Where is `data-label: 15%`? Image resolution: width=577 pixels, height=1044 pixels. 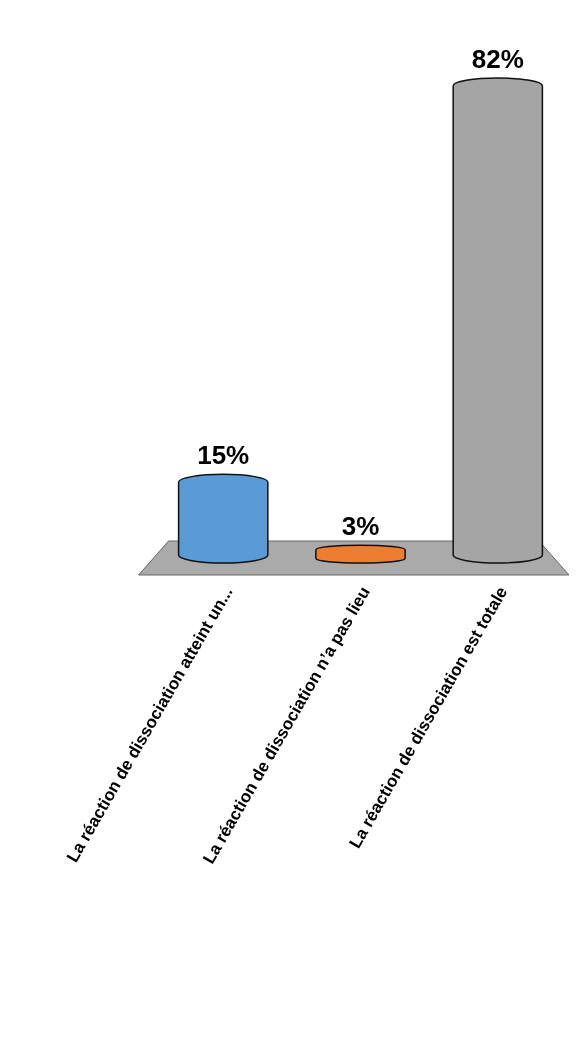
data-label: 15% is located at coordinates (223, 455).